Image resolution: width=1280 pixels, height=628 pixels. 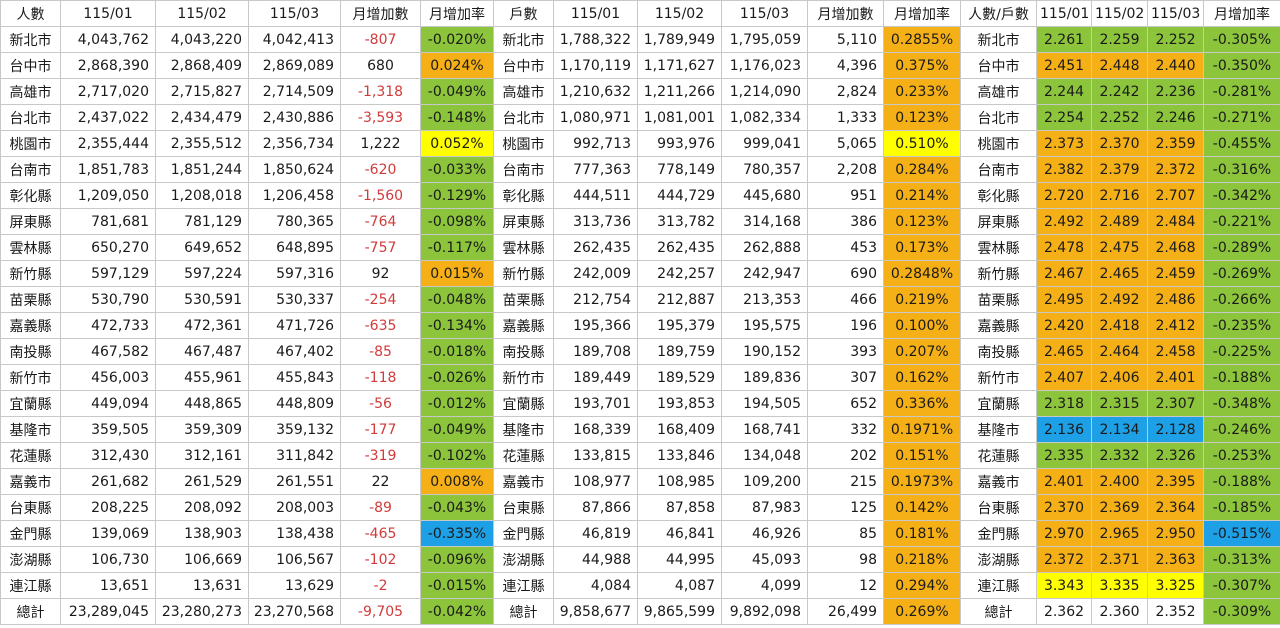 I want to click on cell-pop-region: 台北市, so click(x=30, y=117).